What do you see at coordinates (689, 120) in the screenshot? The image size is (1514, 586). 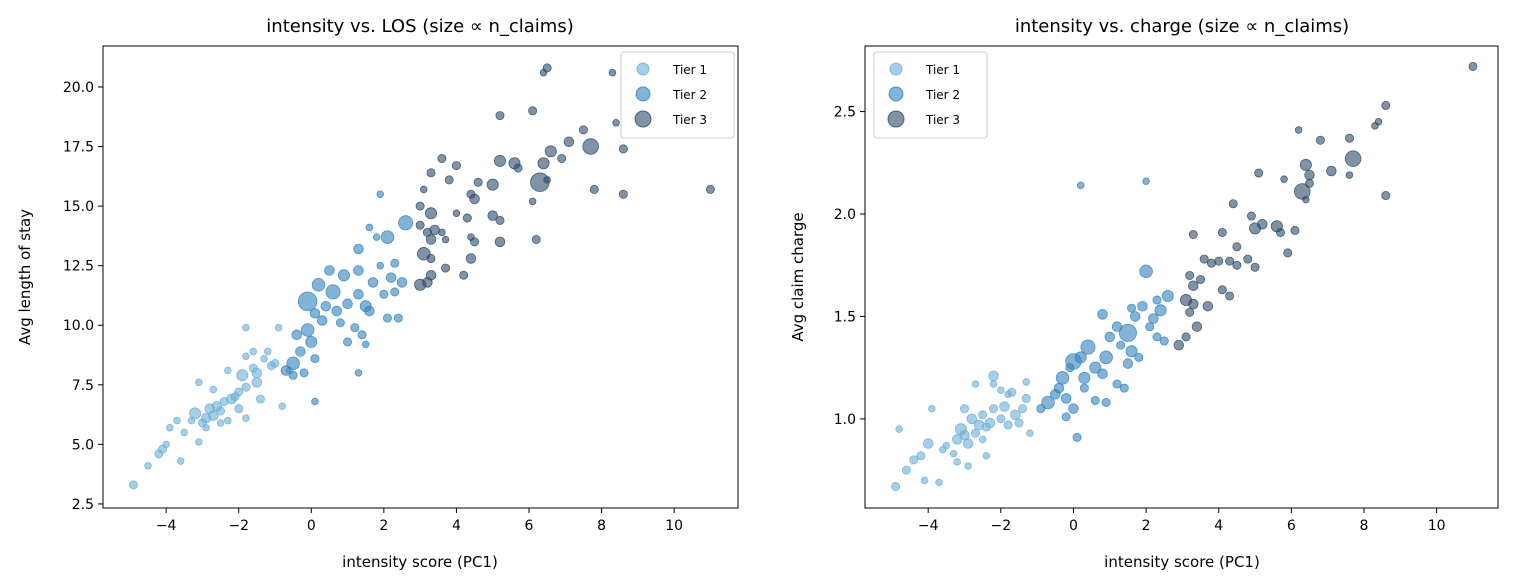 I see `legend-label: Tier 3` at bounding box center [689, 120].